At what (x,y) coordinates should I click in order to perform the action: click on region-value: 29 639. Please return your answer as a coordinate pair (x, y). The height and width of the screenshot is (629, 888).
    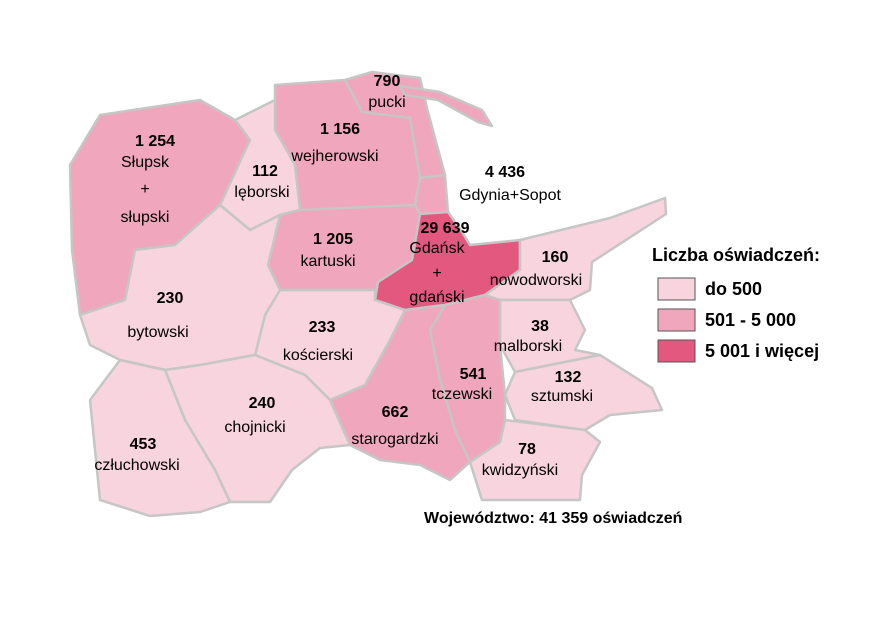
    Looking at the image, I should click on (445, 228).